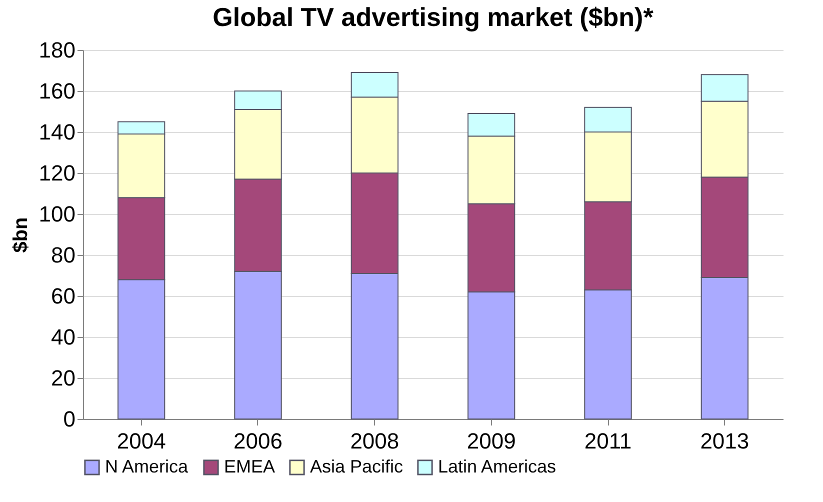  Describe the element at coordinates (147, 466) in the screenshot. I see `legend-label: N America` at that location.